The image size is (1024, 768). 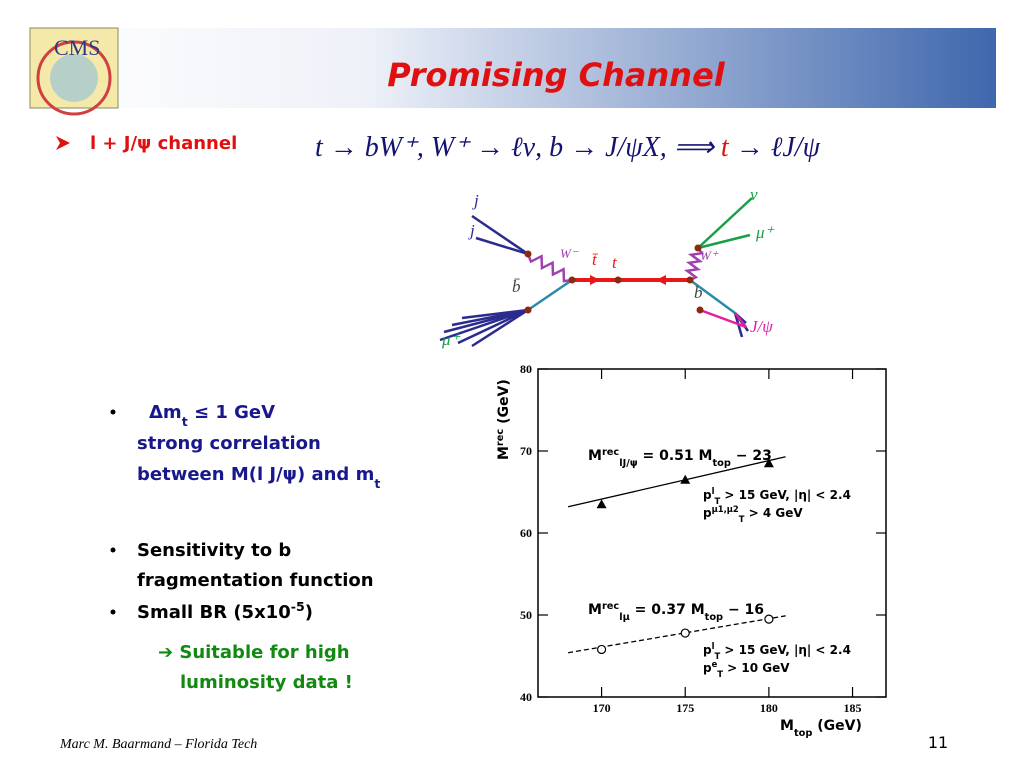 I want to click on text-run: → ℓJ/ψ, so click(x=775, y=147).